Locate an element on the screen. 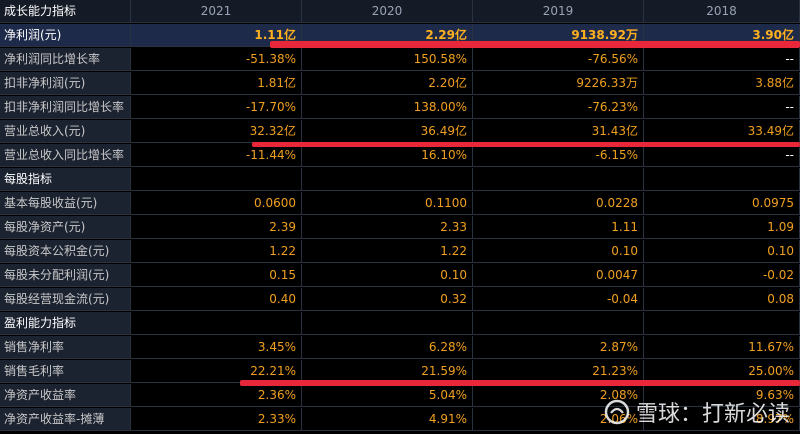  year-column-2019: 2019 is located at coordinates (558, 11).